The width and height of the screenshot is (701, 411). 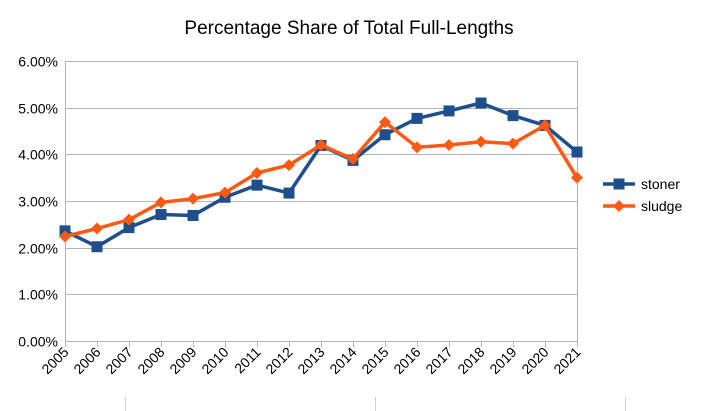 I want to click on legend-item-sludge: sludge, so click(x=642, y=206).